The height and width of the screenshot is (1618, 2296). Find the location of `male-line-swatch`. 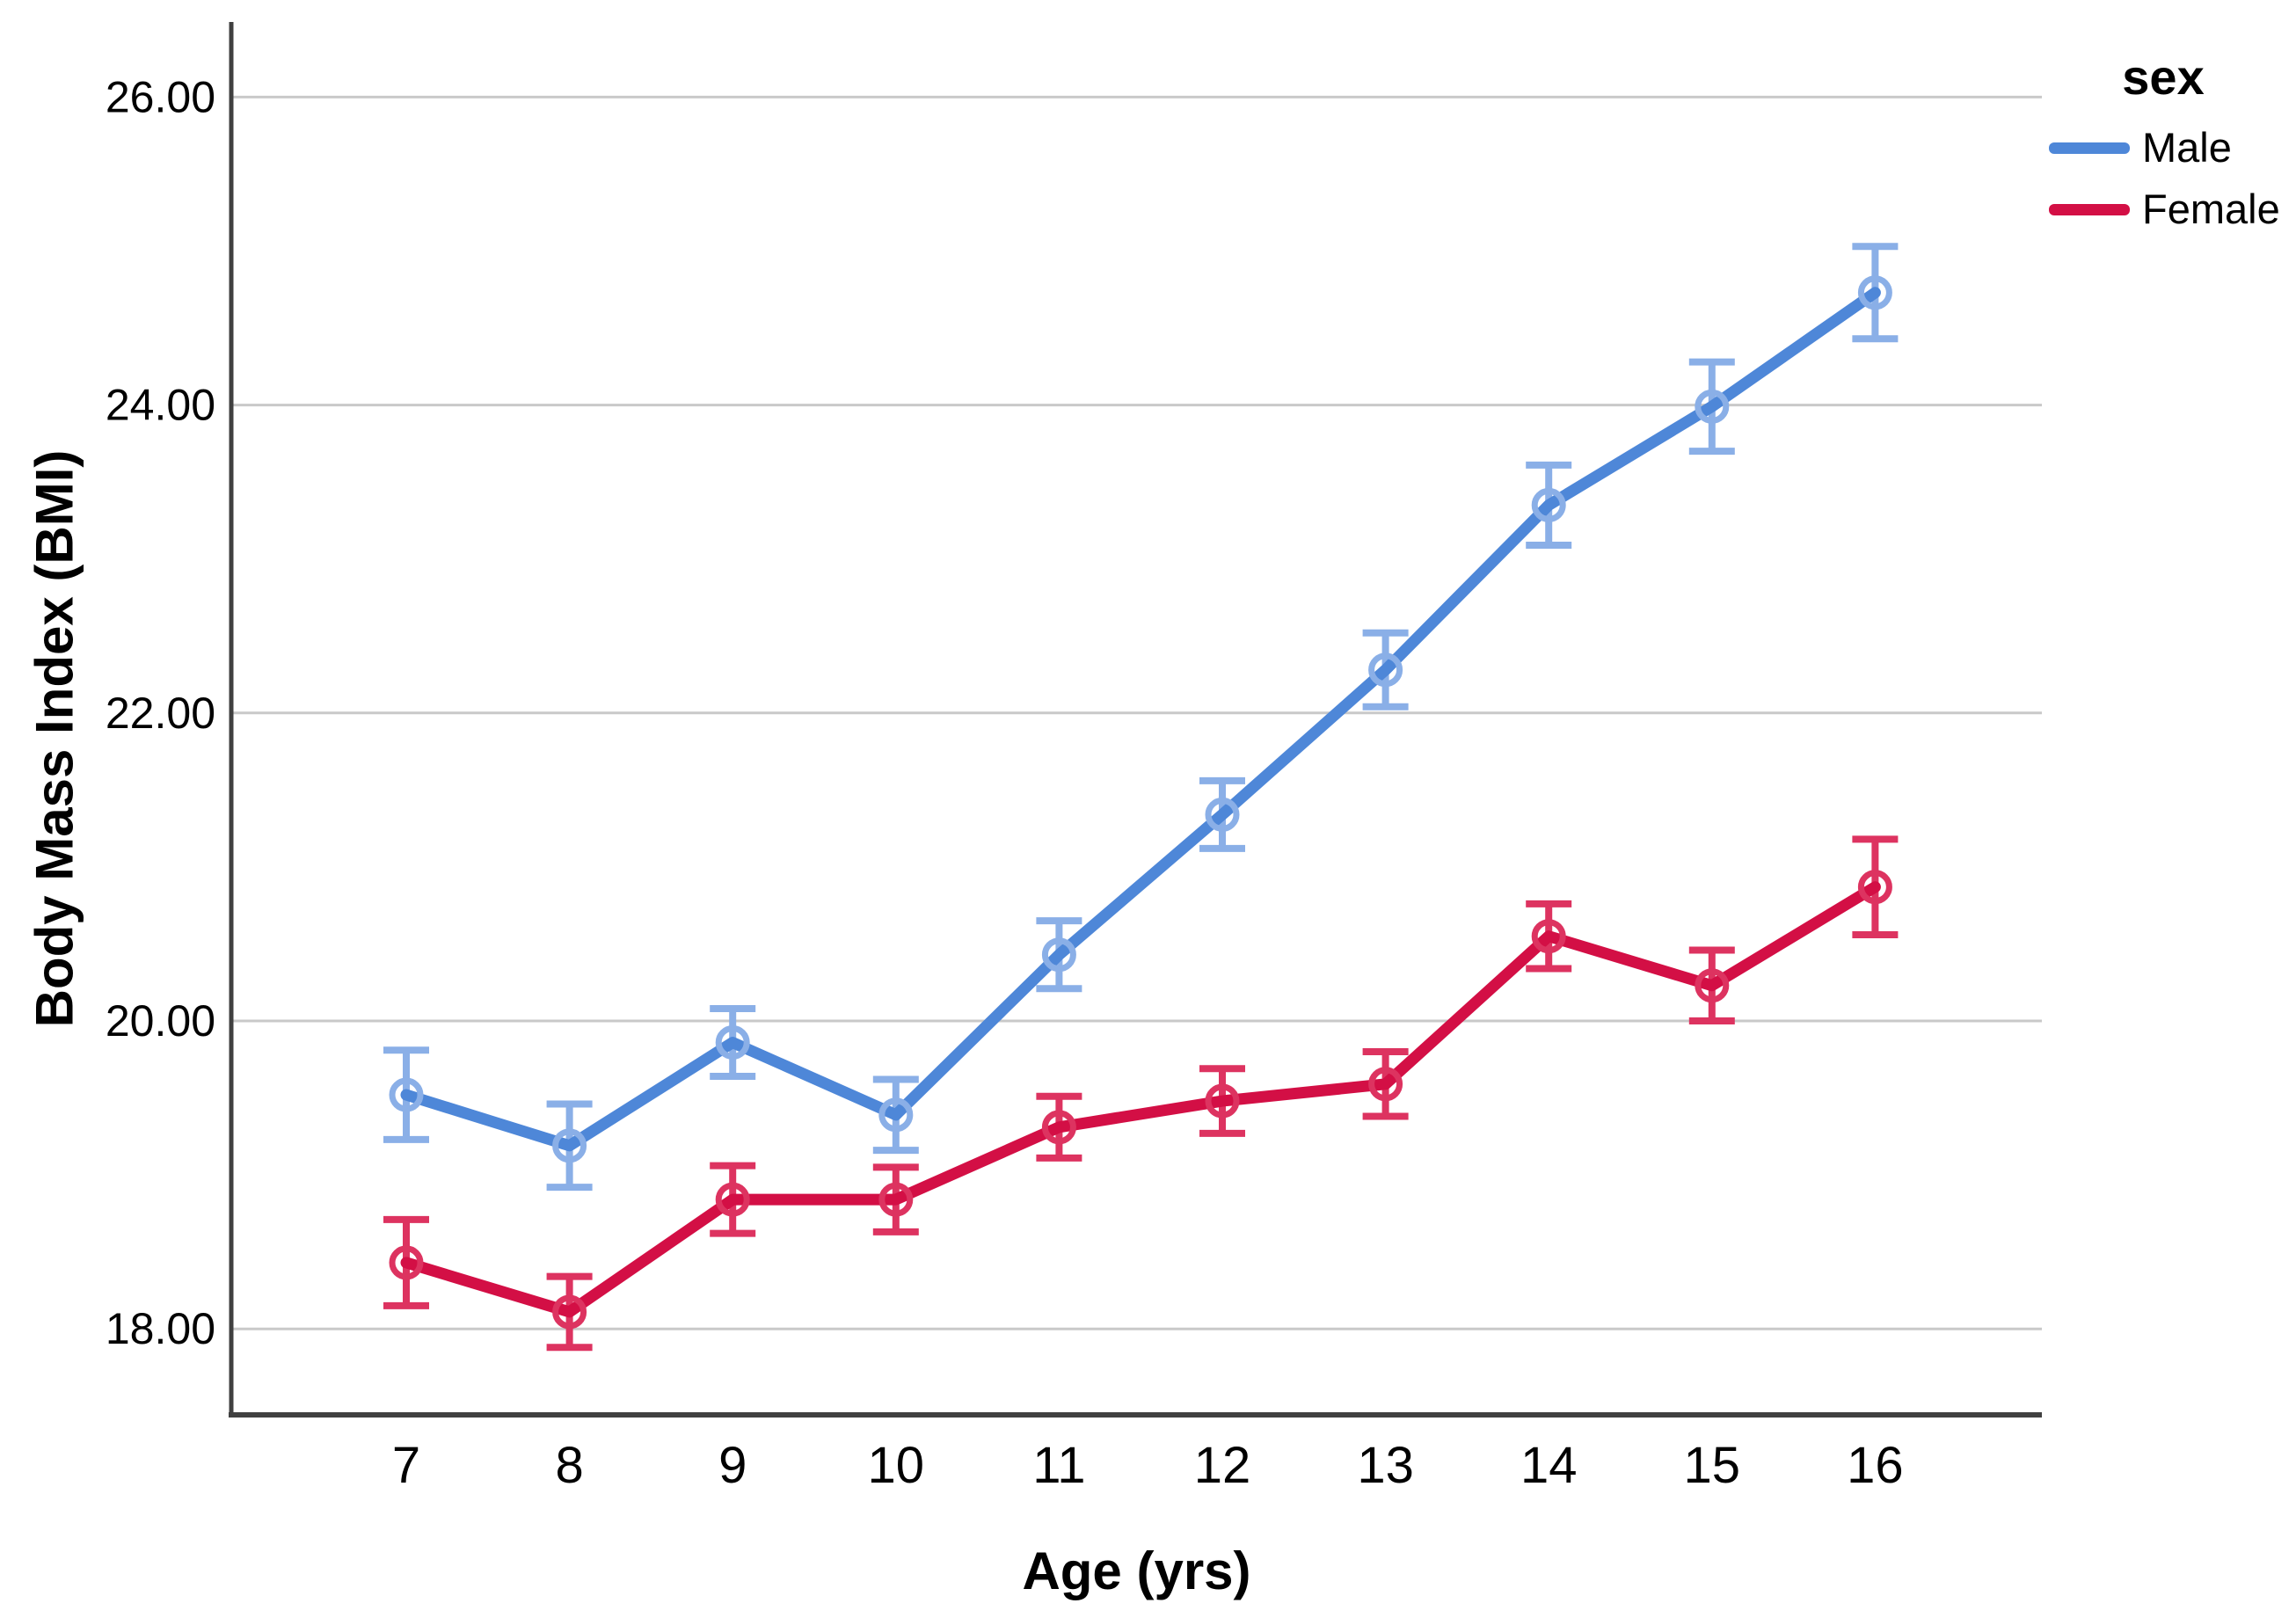

male-line-swatch is located at coordinates (2090, 148).